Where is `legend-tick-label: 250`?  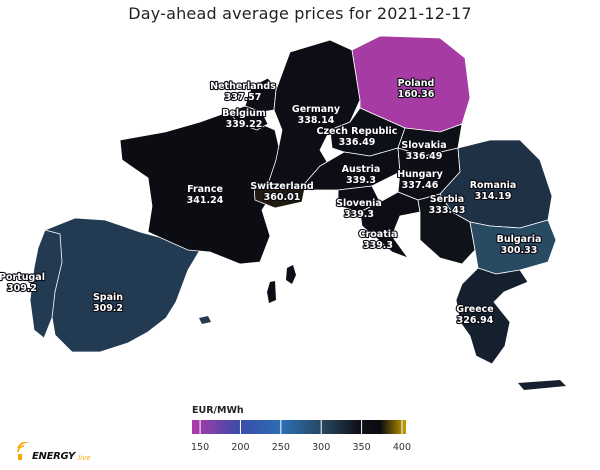
legend-tick-label: 250 is located at coordinates (281, 447).